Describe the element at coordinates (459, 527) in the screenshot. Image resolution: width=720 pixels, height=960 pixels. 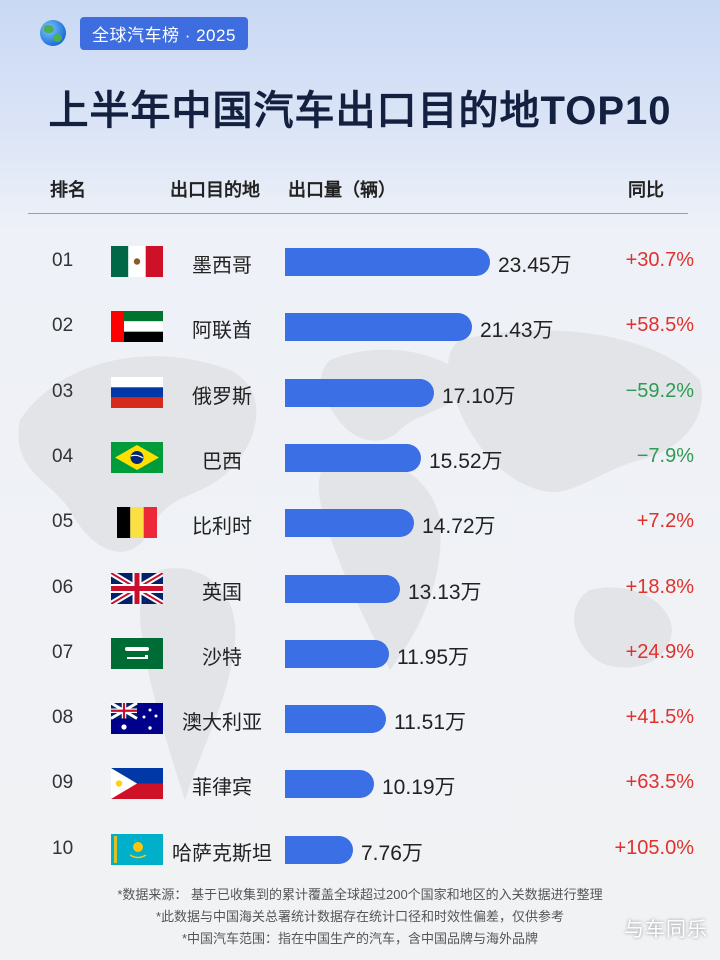
I see `value-label: 14.72万` at that location.